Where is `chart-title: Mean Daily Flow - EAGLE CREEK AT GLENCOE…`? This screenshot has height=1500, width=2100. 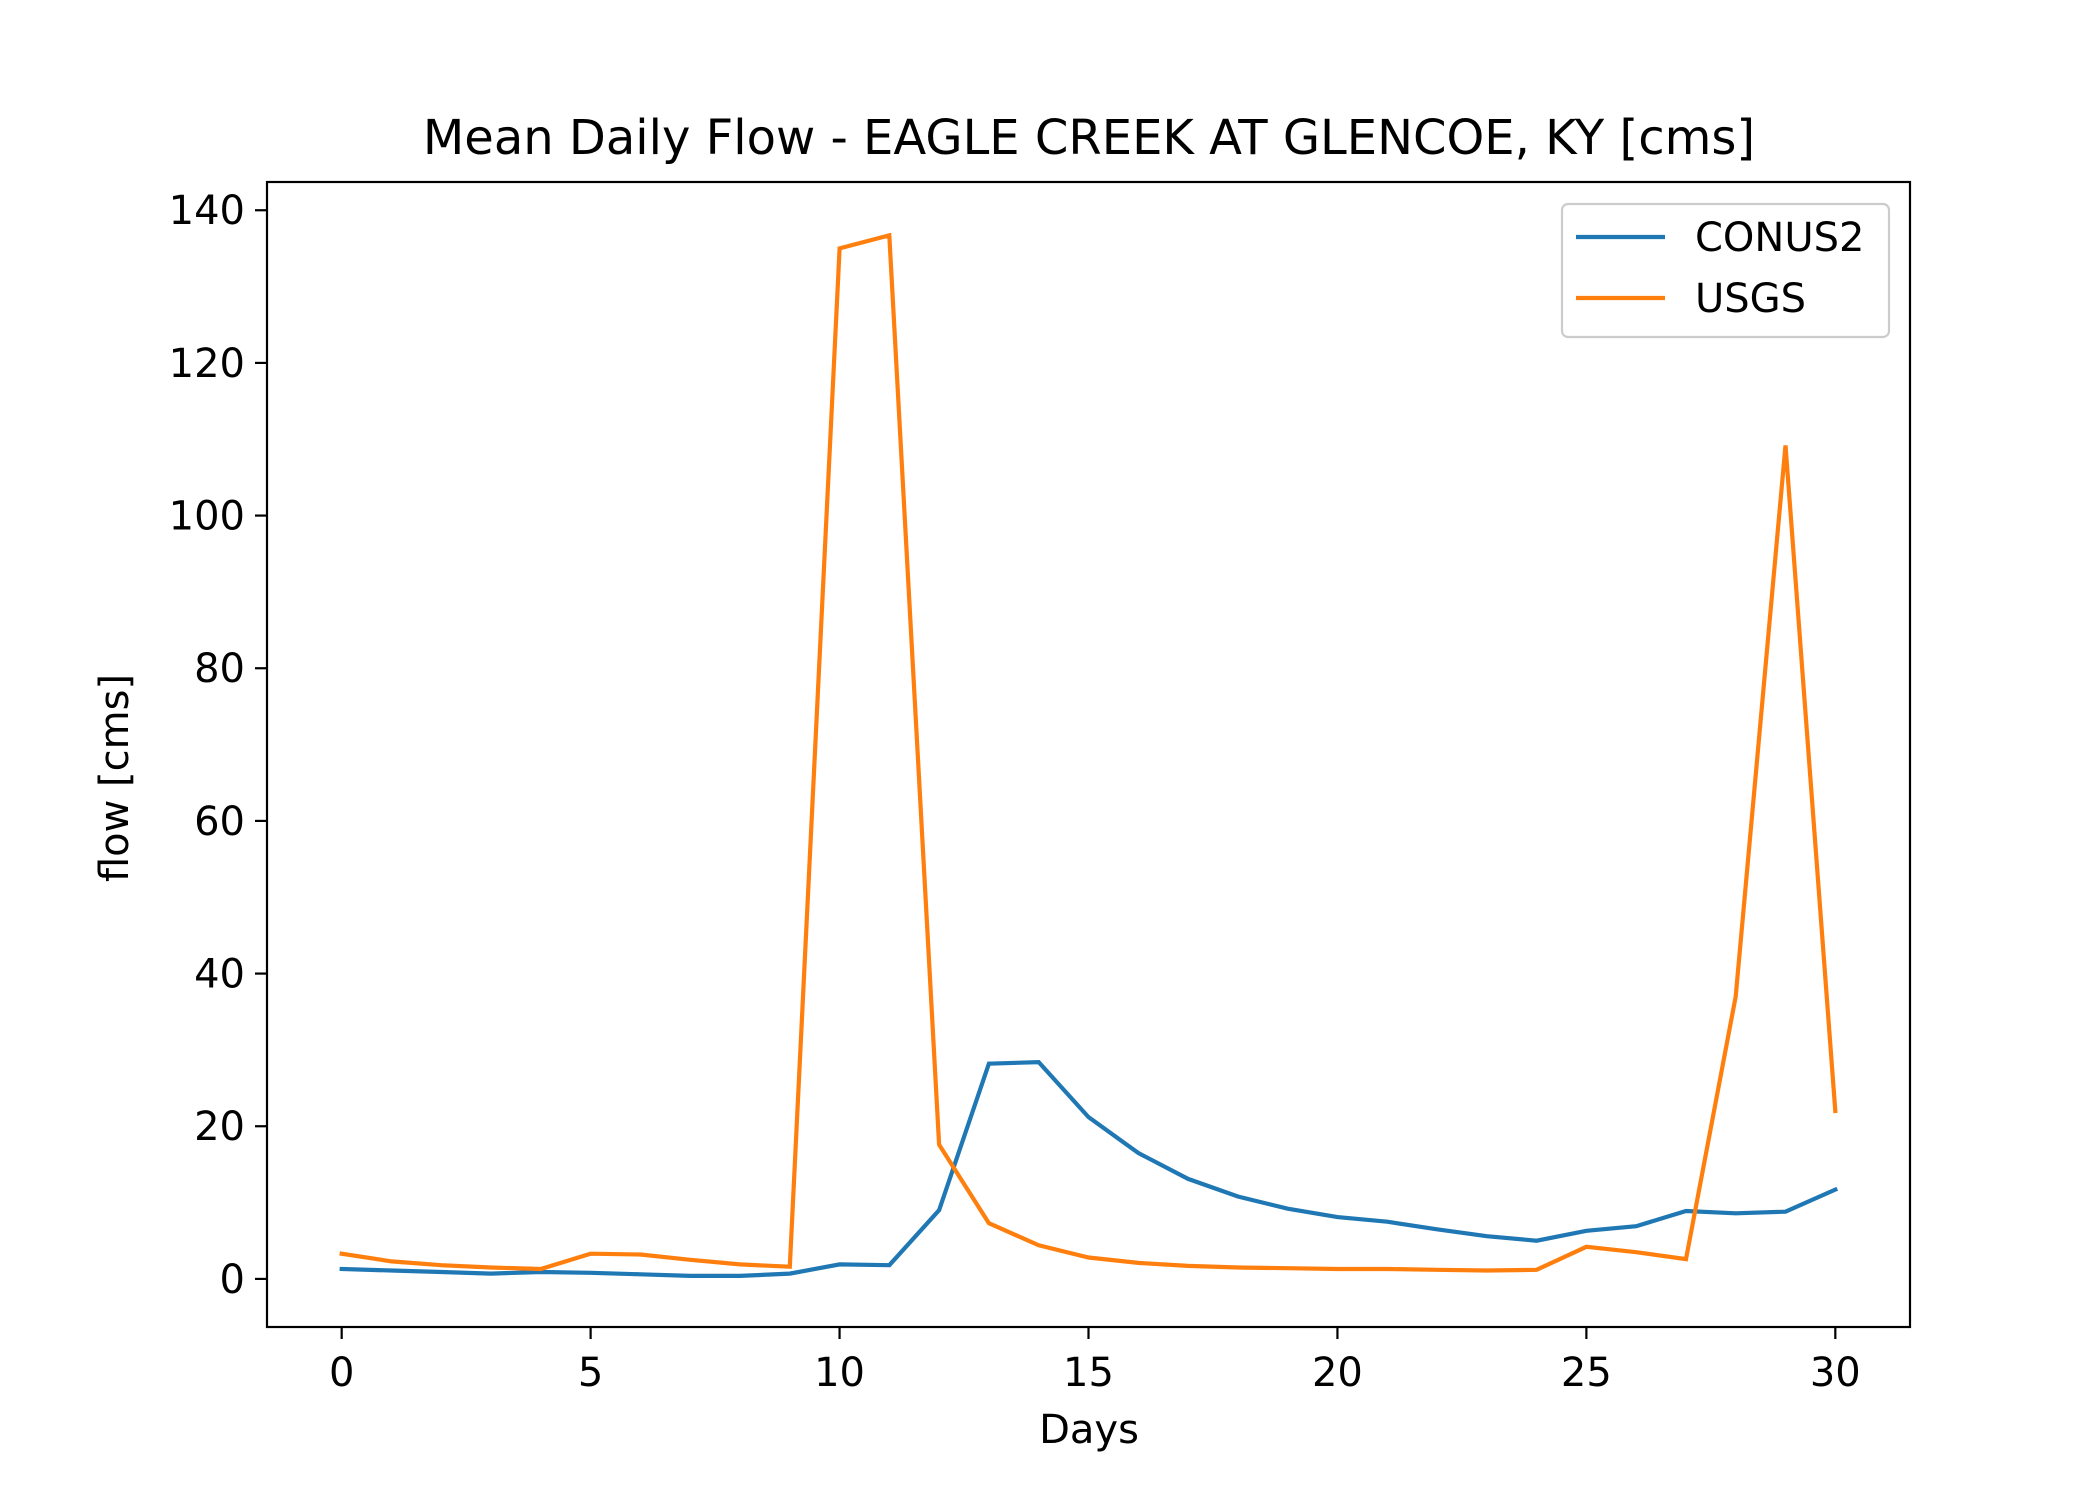 chart-title: Mean Daily Flow - EAGLE CREEK AT GLENCOE… is located at coordinates (1089, 138).